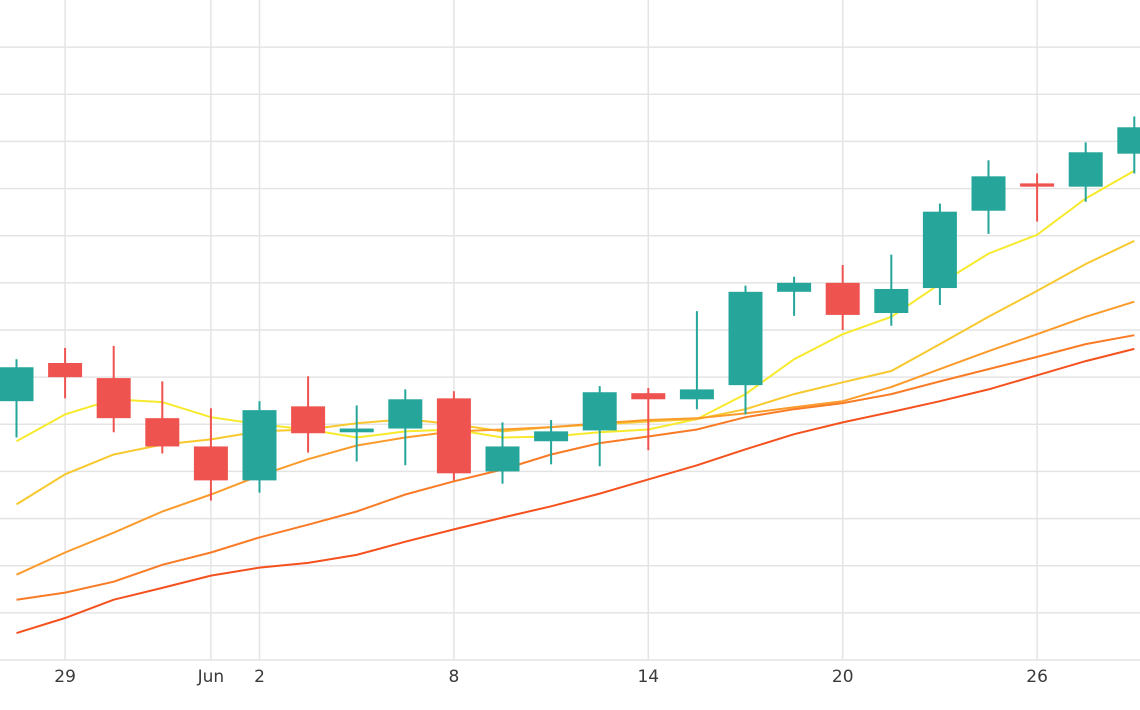 Image resolution: width=1140 pixels, height=710 pixels. What do you see at coordinates (453, 677) in the screenshot?
I see `x-tick-label: 8` at bounding box center [453, 677].